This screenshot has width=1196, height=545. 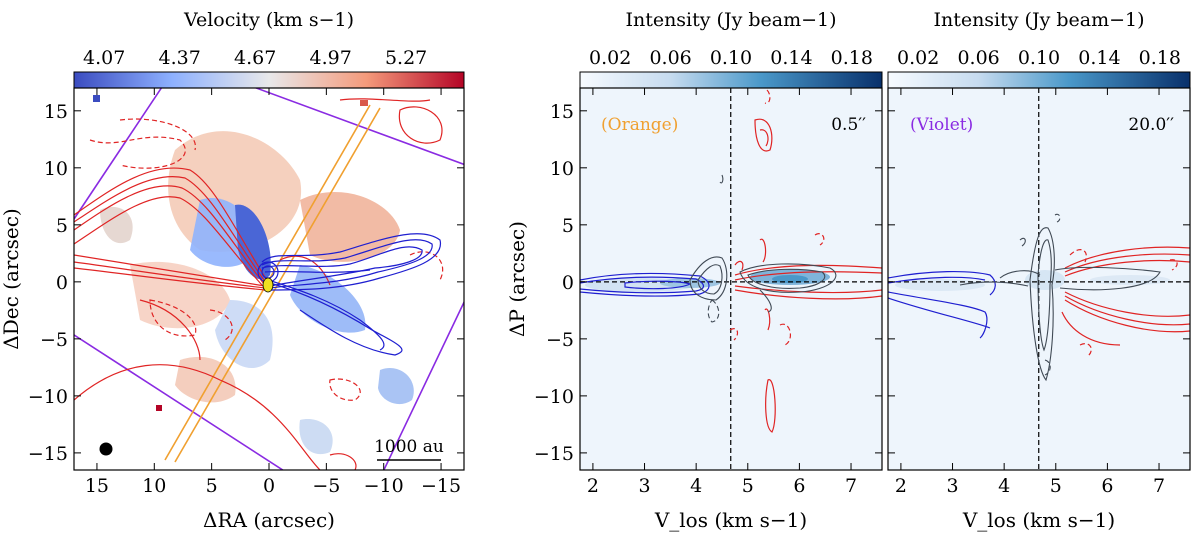 I want to click on pv-violet-cut-label: (Violet), so click(x=941, y=125).